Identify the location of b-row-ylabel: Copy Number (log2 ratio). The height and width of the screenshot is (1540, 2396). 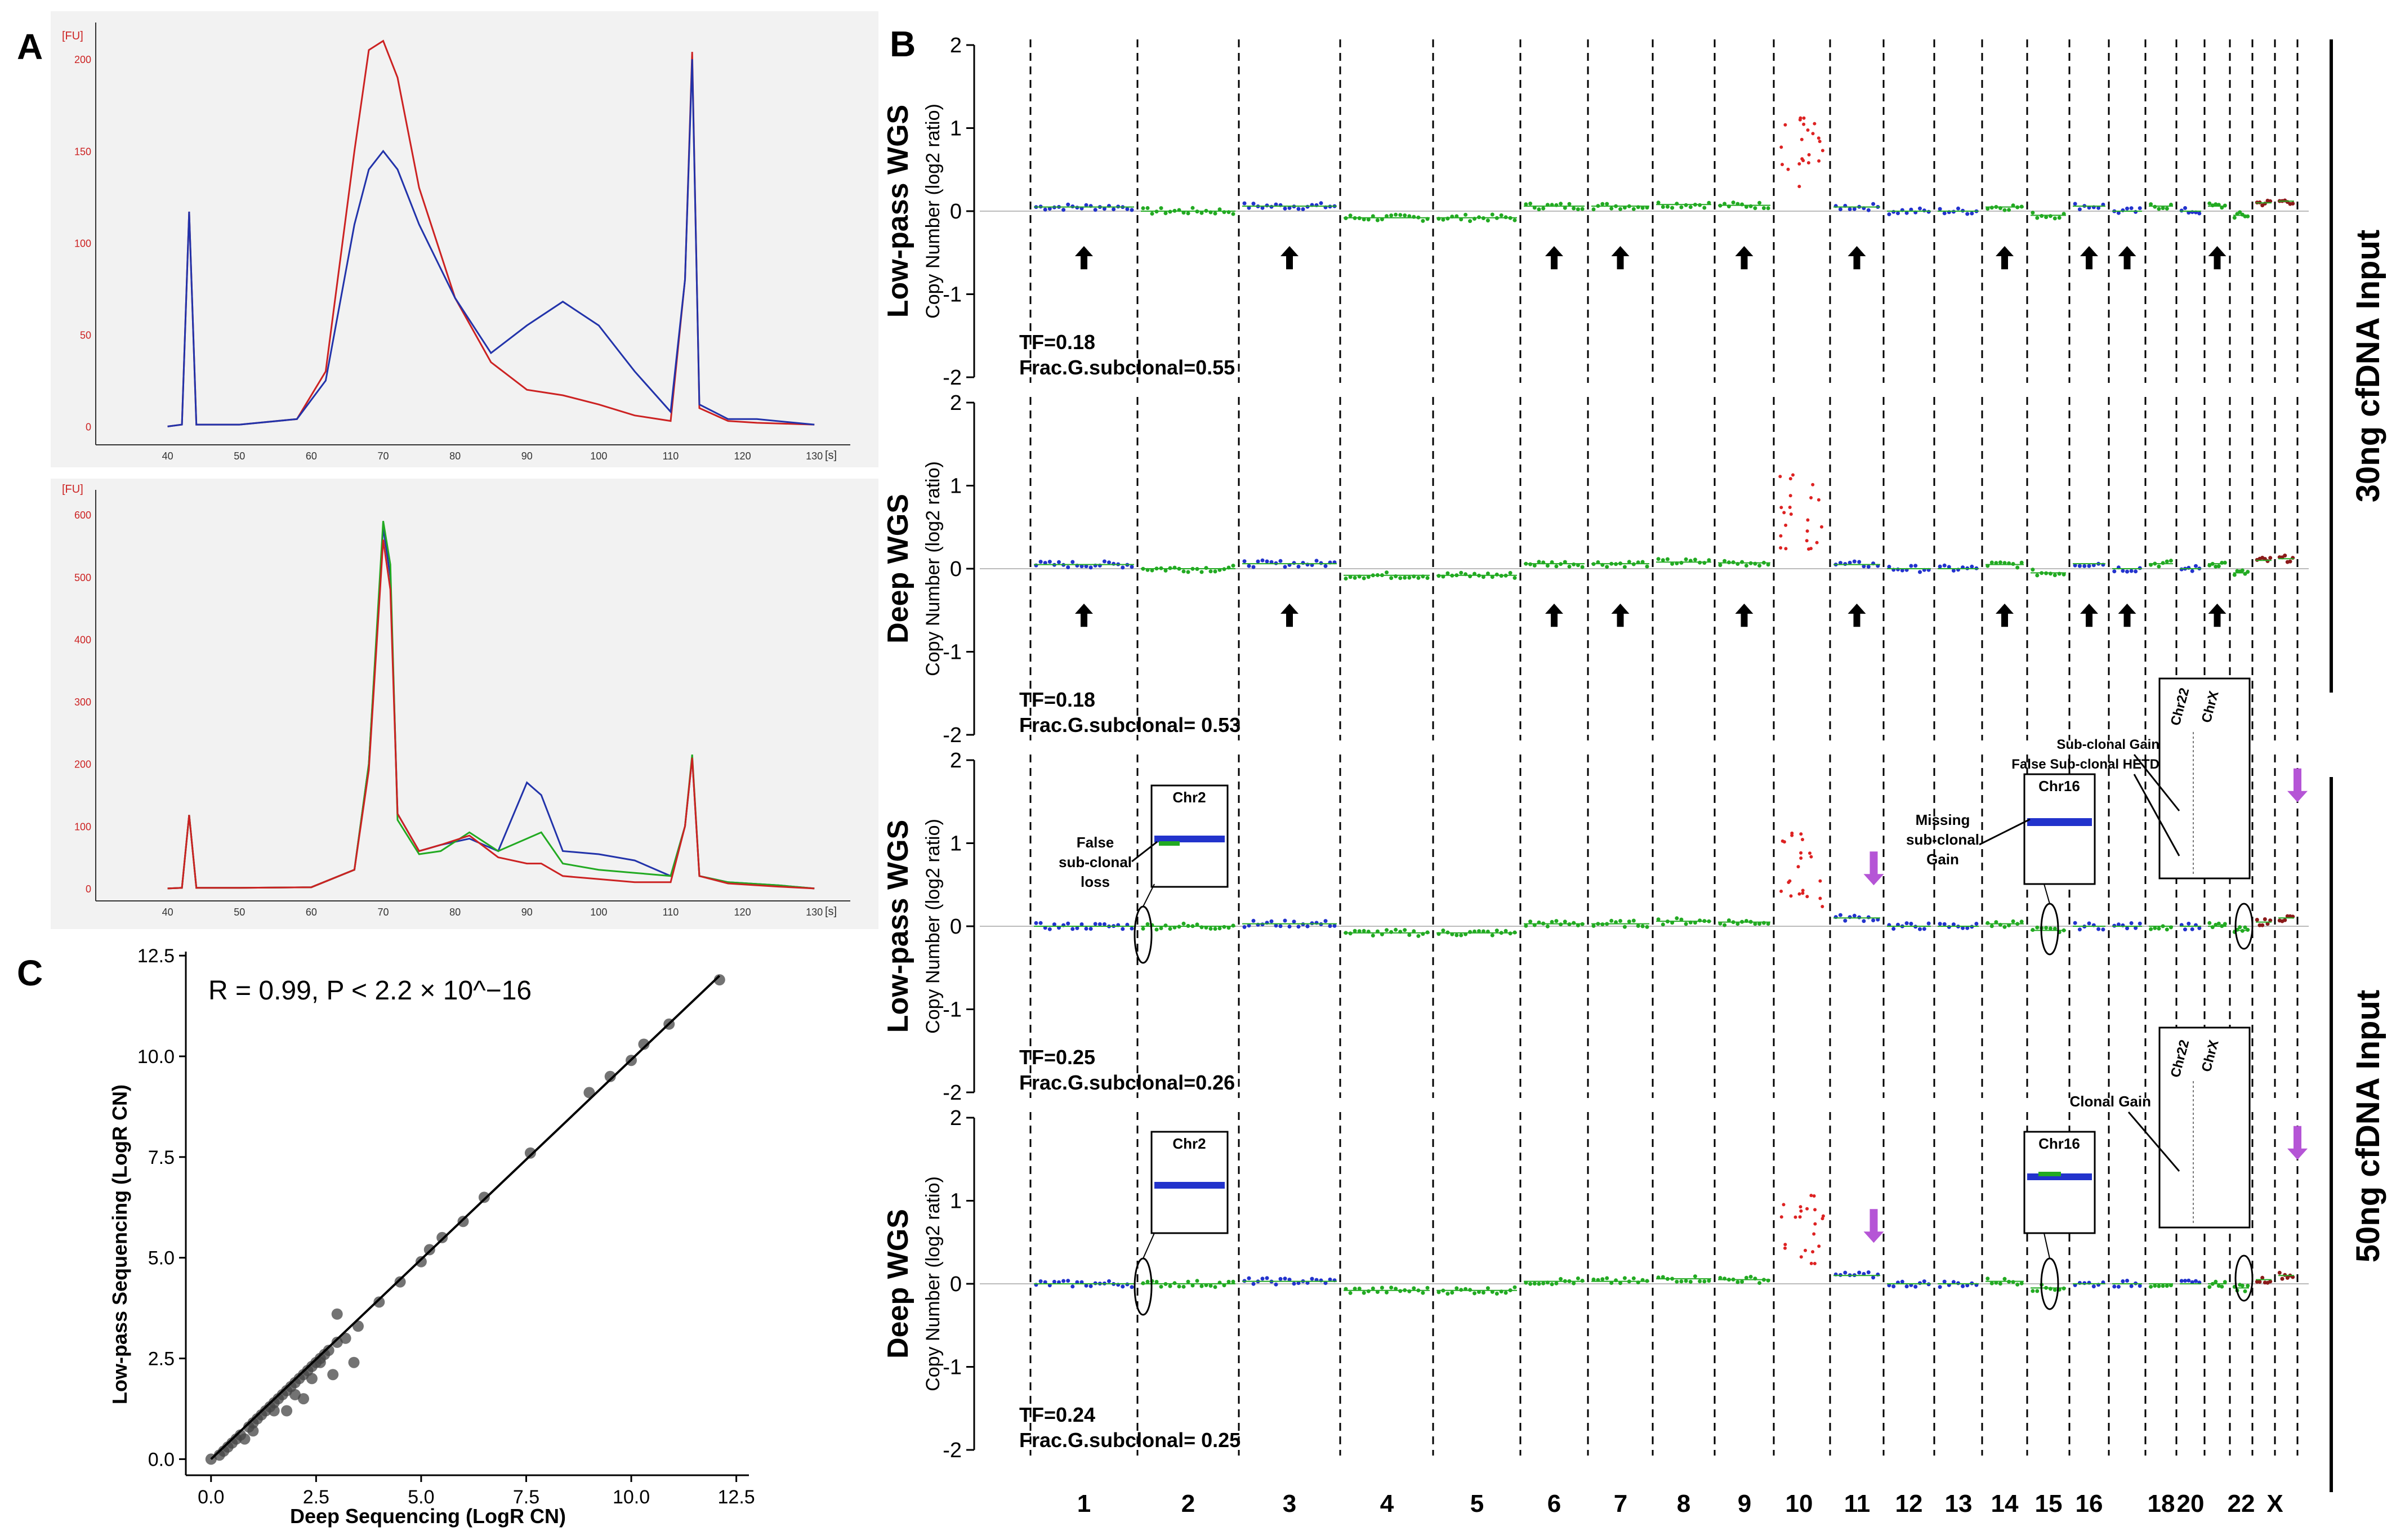
(933, 212).